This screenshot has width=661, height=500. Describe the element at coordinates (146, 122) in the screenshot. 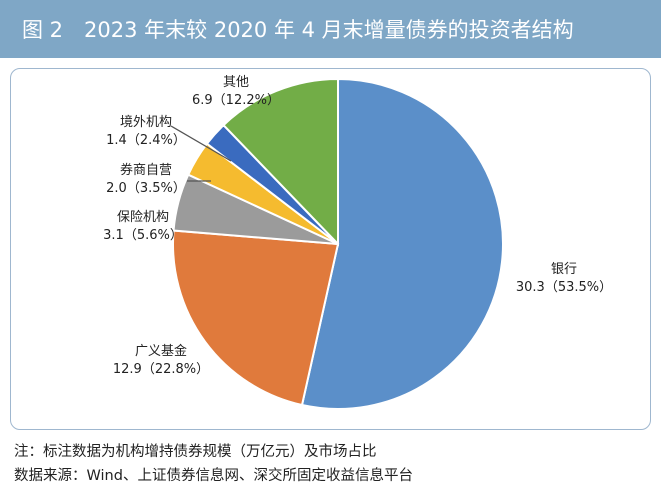

I see `slice-name-label-4: 境外机构` at that location.